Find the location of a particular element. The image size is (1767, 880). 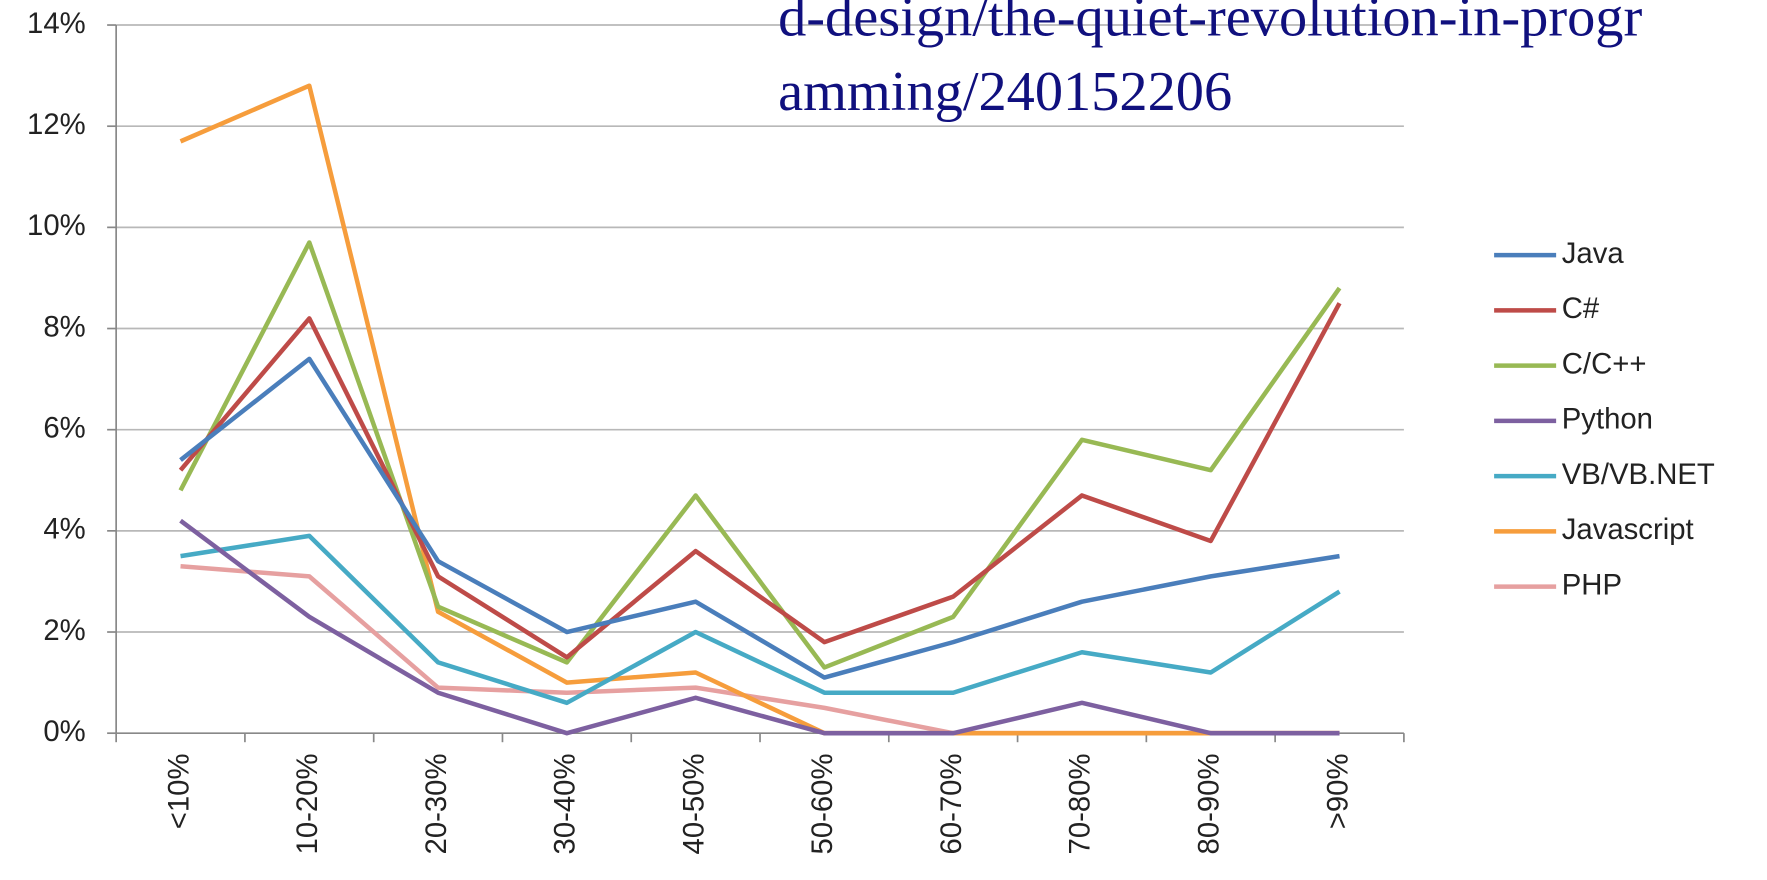

x-tick-label: 70-80% is located at coordinates (1080, 803).